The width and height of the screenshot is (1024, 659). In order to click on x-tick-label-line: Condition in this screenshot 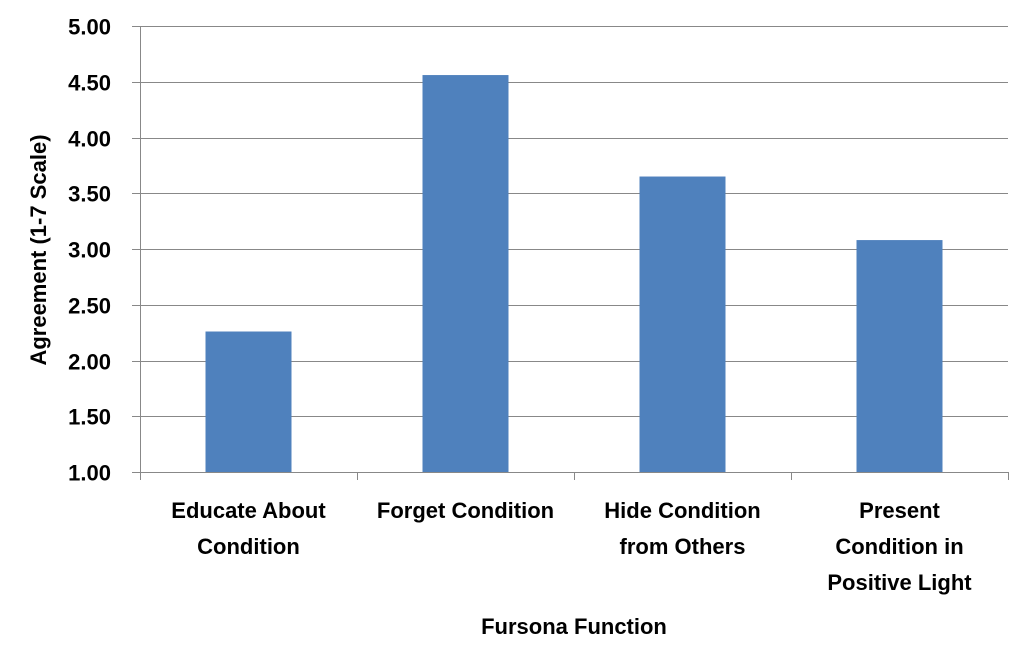, I will do `click(248, 546)`.